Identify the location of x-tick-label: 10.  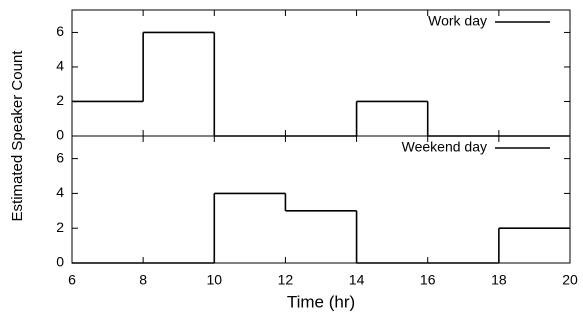
(214, 280).